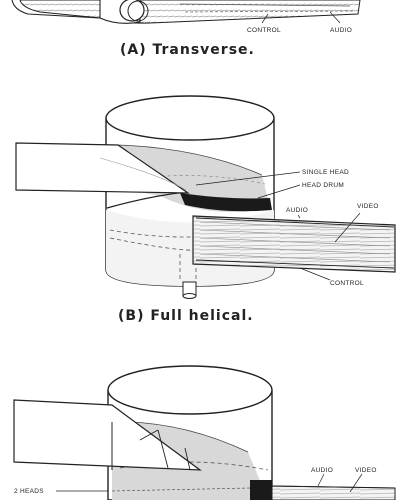  What do you see at coordinates (366, 470) in the screenshot?
I see `label-video-c: VIDEO` at bounding box center [366, 470].